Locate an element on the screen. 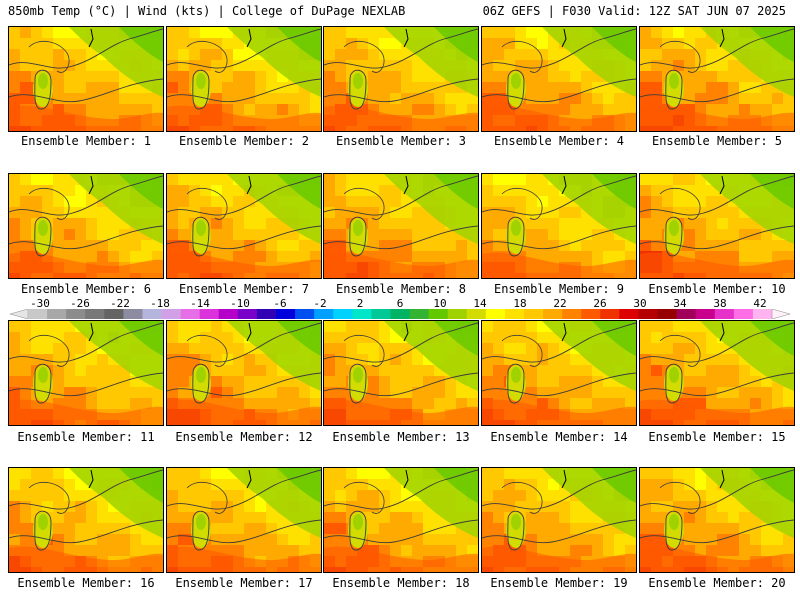 This screenshot has width=800, height=600. ensemble-member-label: Ensemble Member: 12 is located at coordinates (244, 437).